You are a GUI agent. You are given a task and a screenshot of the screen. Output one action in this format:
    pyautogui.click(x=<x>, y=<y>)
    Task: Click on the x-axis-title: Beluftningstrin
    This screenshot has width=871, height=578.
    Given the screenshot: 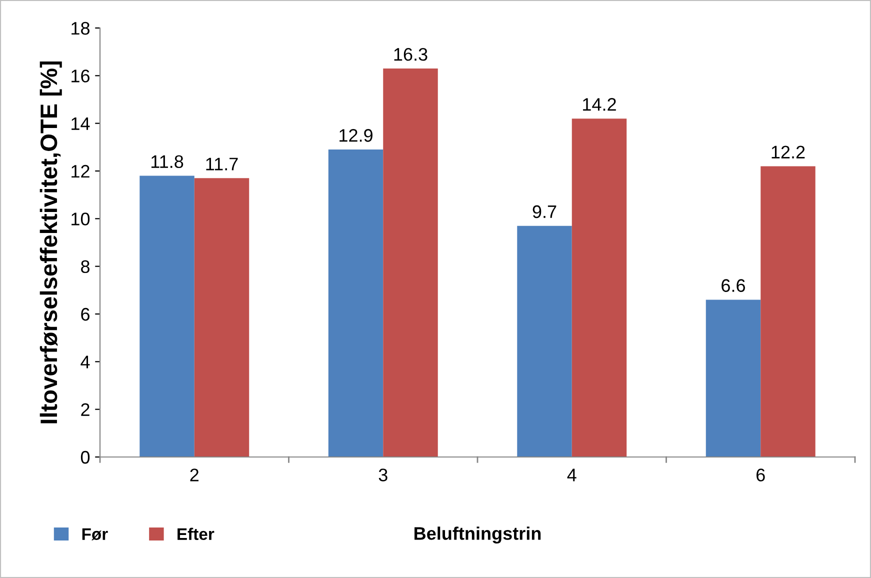 What is the action you would take?
    pyautogui.click(x=477, y=535)
    